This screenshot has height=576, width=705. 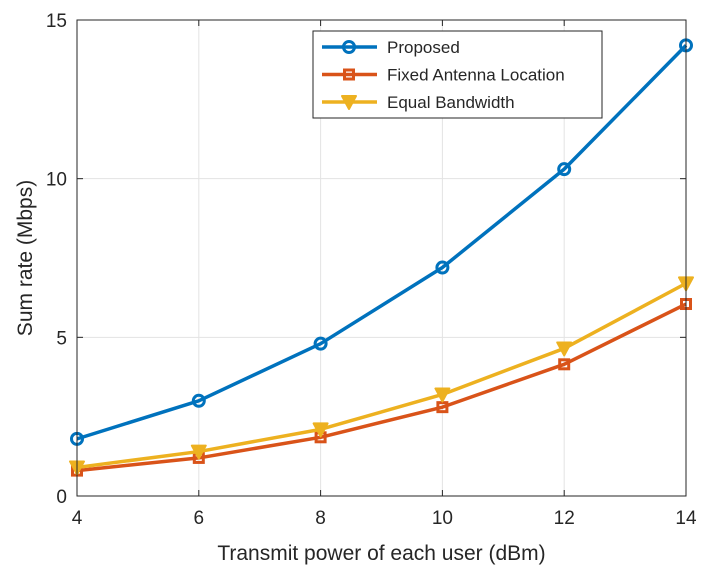 I want to click on y-tick-label: 0, so click(x=61, y=497).